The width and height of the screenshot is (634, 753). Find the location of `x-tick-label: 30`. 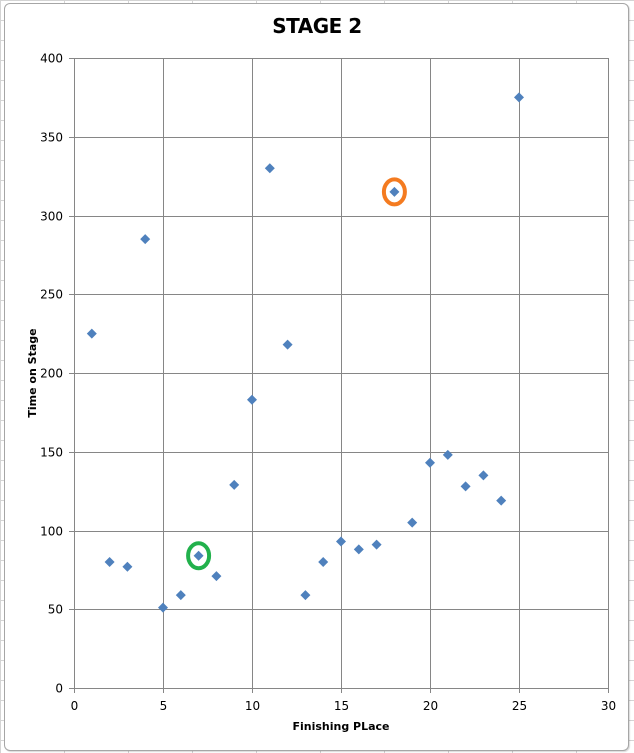

x-tick-label: 30 is located at coordinates (608, 706).